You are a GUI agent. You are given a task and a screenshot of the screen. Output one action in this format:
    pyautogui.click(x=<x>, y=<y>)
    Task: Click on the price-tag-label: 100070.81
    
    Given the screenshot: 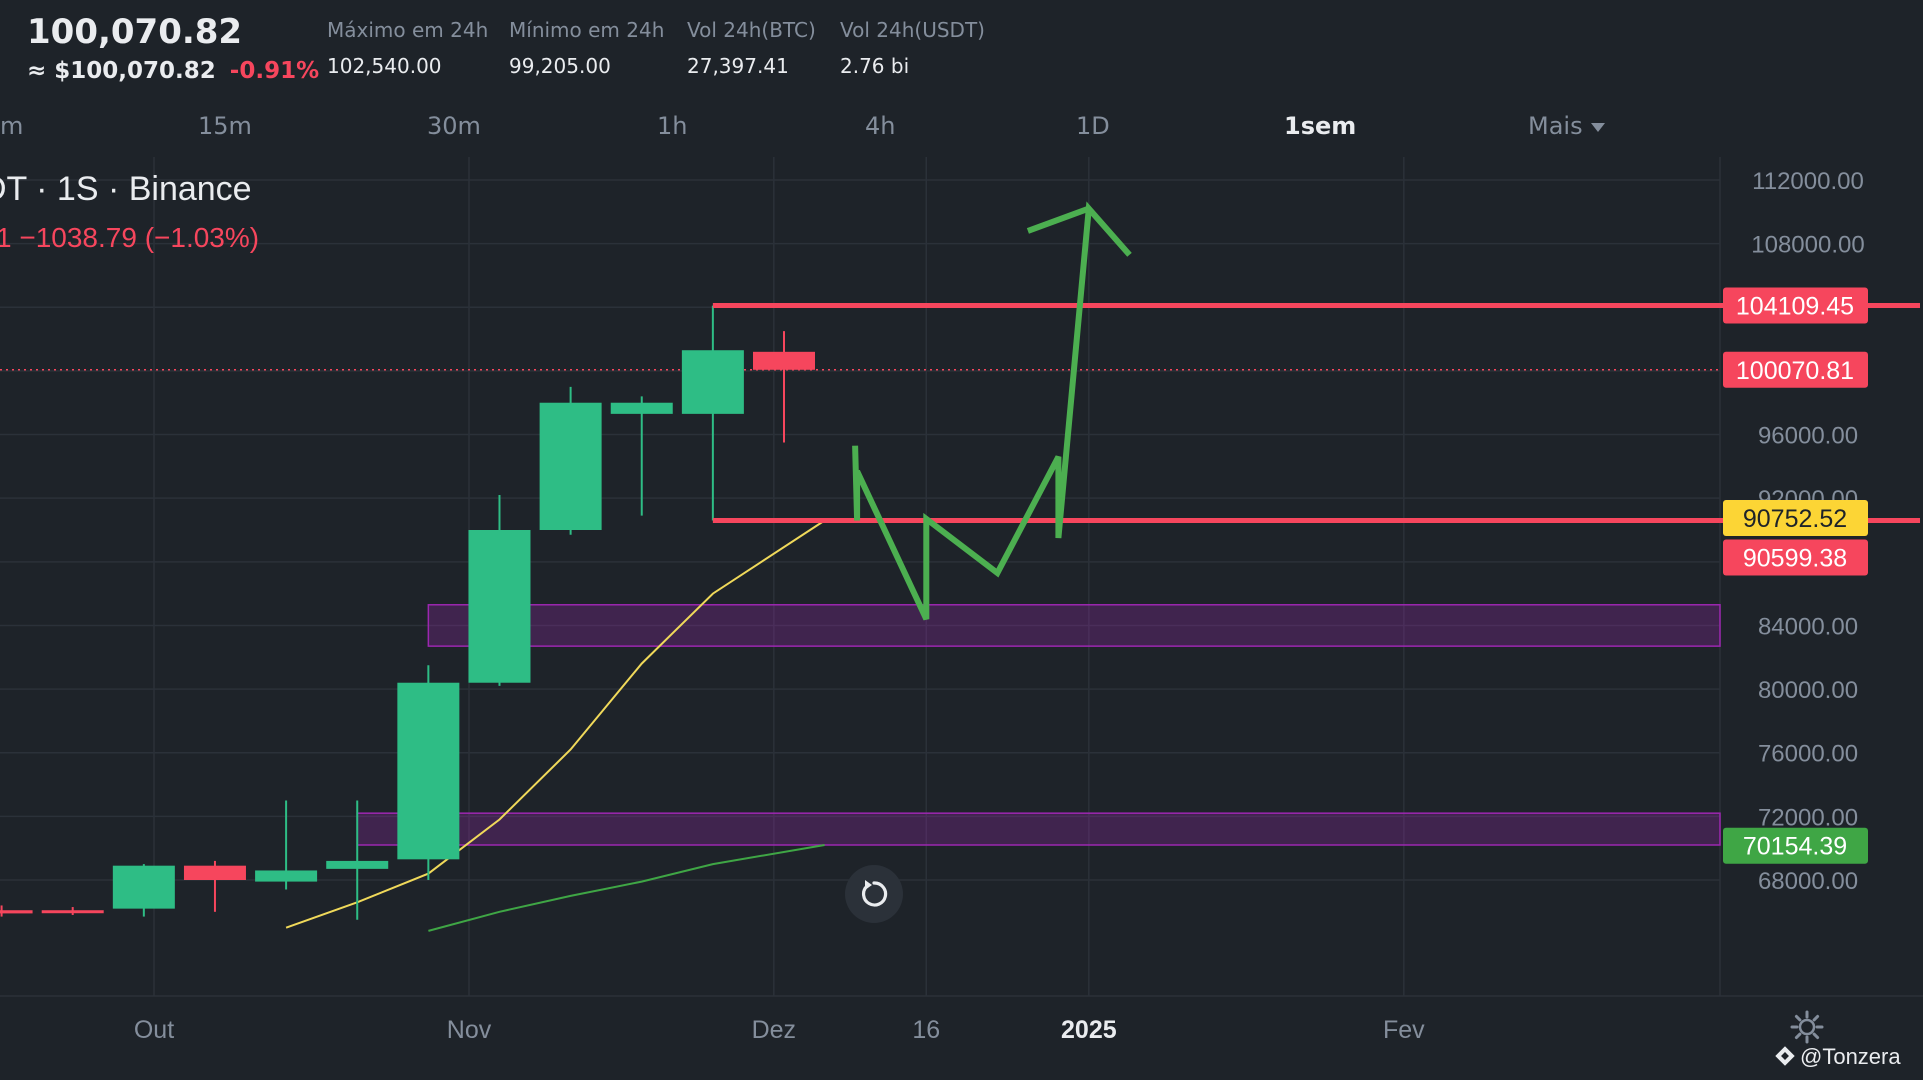 What is the action you would take?
    pyautogui.click(x=1795, y=371)
    